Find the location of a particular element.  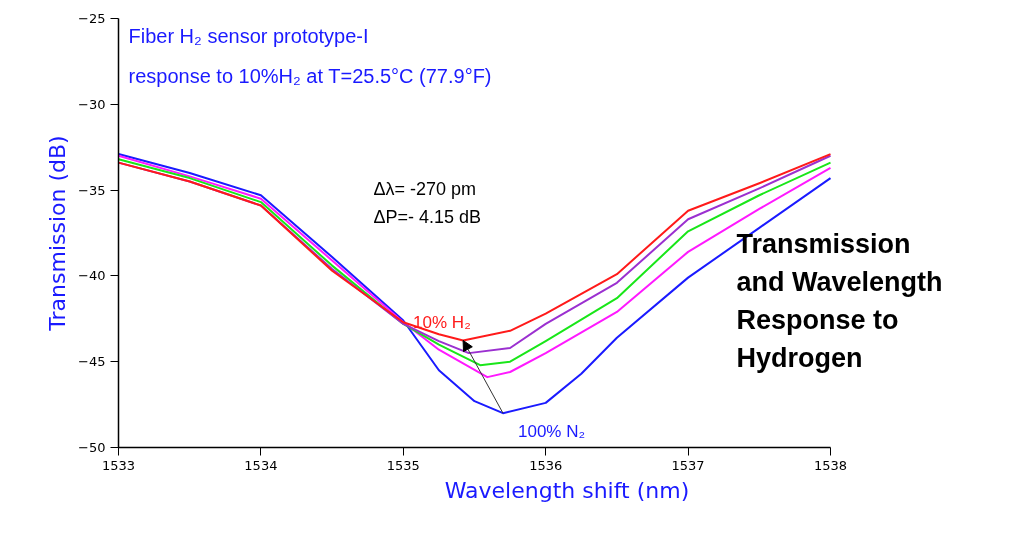

annotation: Δλ= -270 pm is located at coordinates (425, 188).